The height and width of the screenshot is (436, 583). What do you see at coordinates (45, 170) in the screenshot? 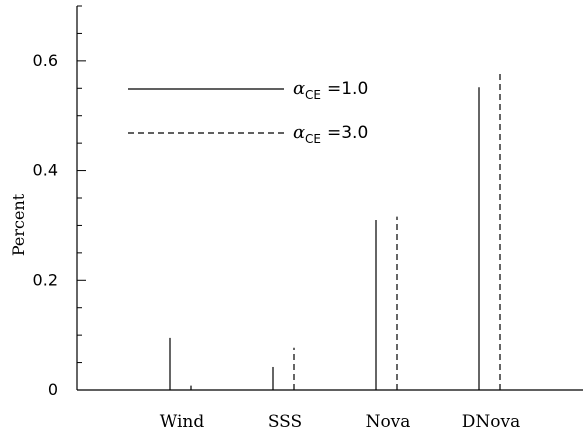
I see `y-tick-label: 0.4` at bounding box center [45, 170].